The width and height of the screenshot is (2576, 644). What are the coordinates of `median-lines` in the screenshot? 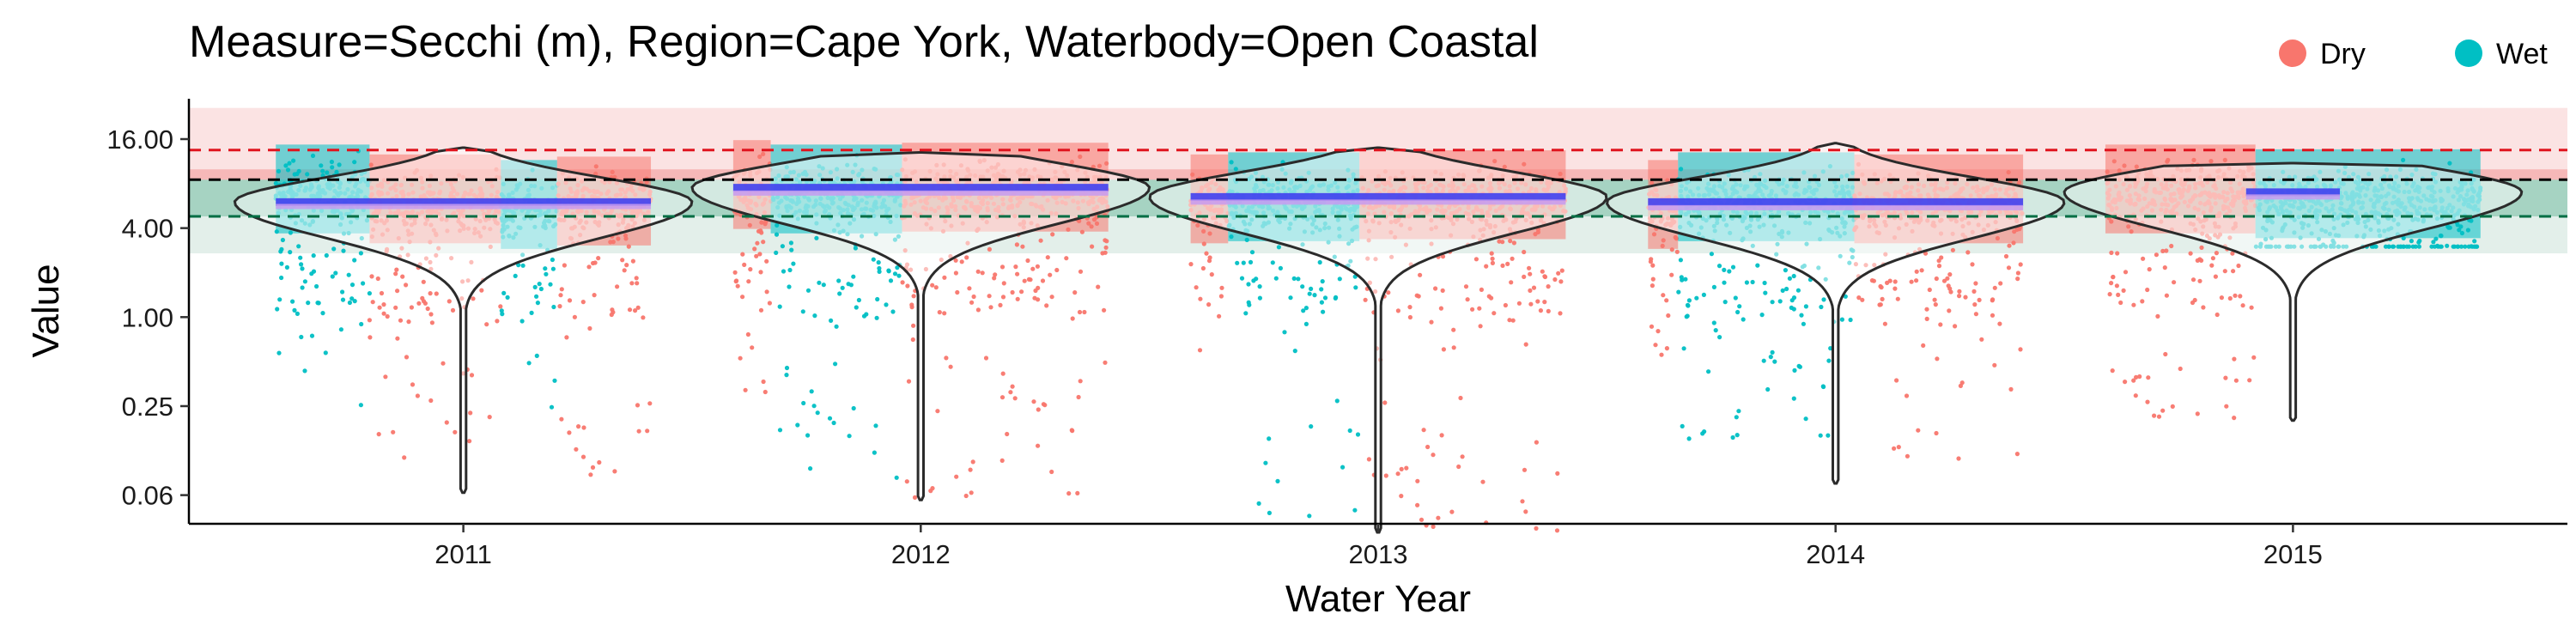 It's located at (1308, 197).